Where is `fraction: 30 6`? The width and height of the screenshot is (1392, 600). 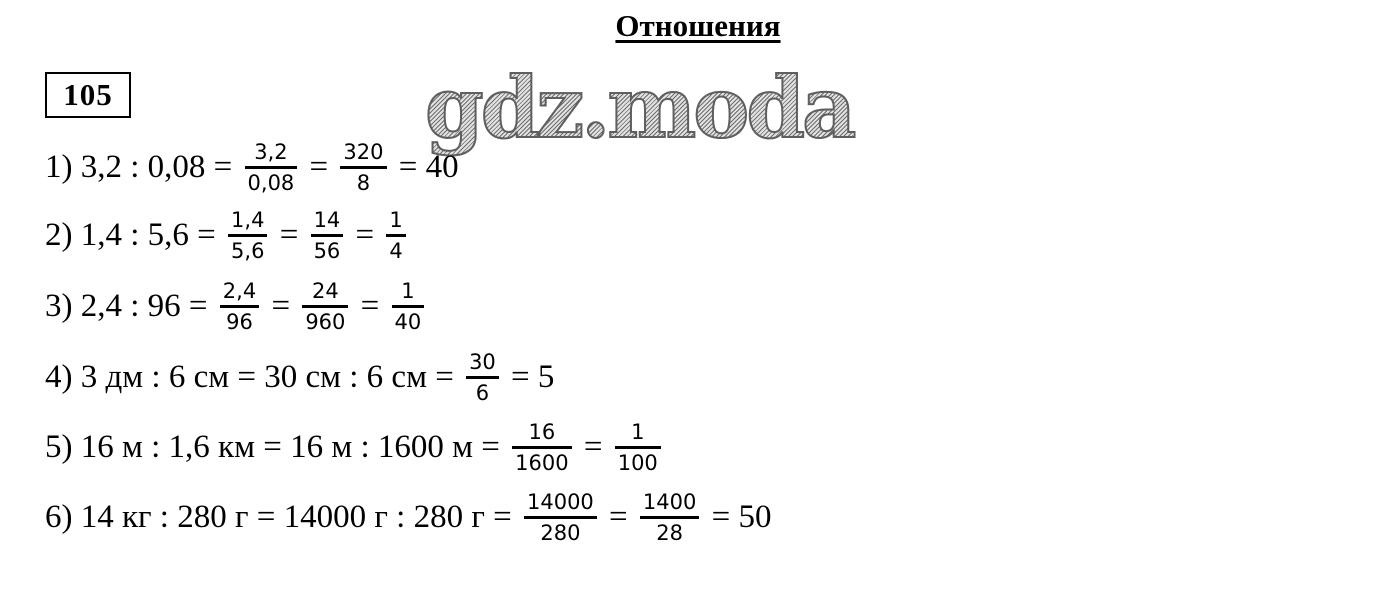
fraction: 30 6 is located at coordinates (482, 377).